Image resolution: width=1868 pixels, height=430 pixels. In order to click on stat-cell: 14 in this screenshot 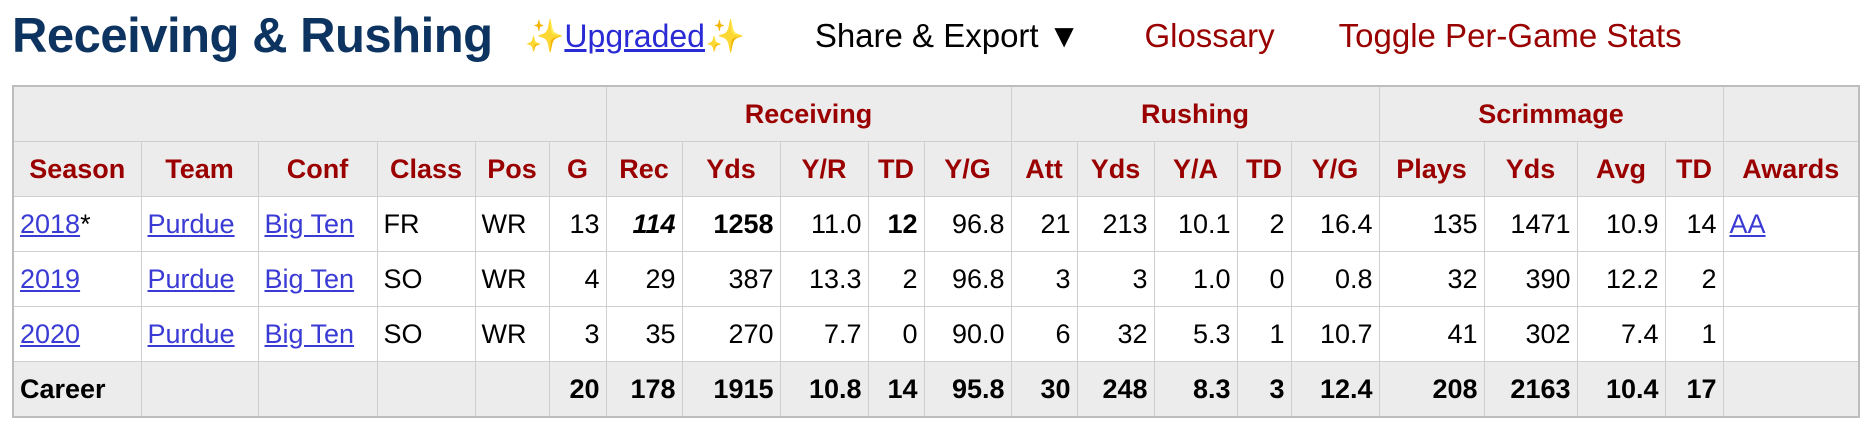, I will do `click(1694, 224)`.